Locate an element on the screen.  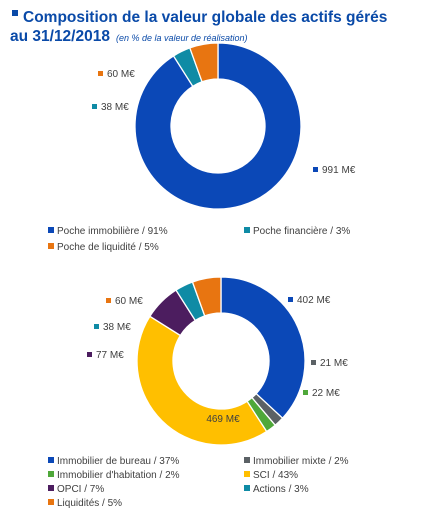
title-bullet-icon is located at coordinates (15, 13).